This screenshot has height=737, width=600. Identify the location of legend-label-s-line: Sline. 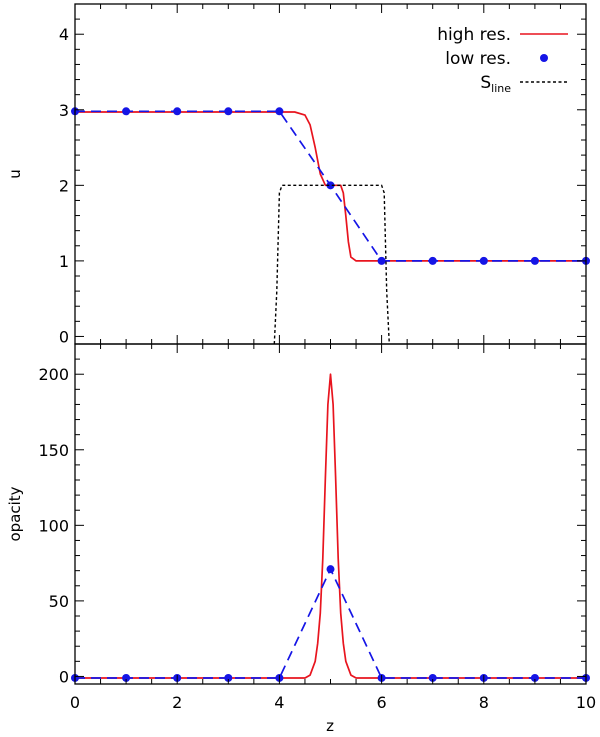
(495, 84).